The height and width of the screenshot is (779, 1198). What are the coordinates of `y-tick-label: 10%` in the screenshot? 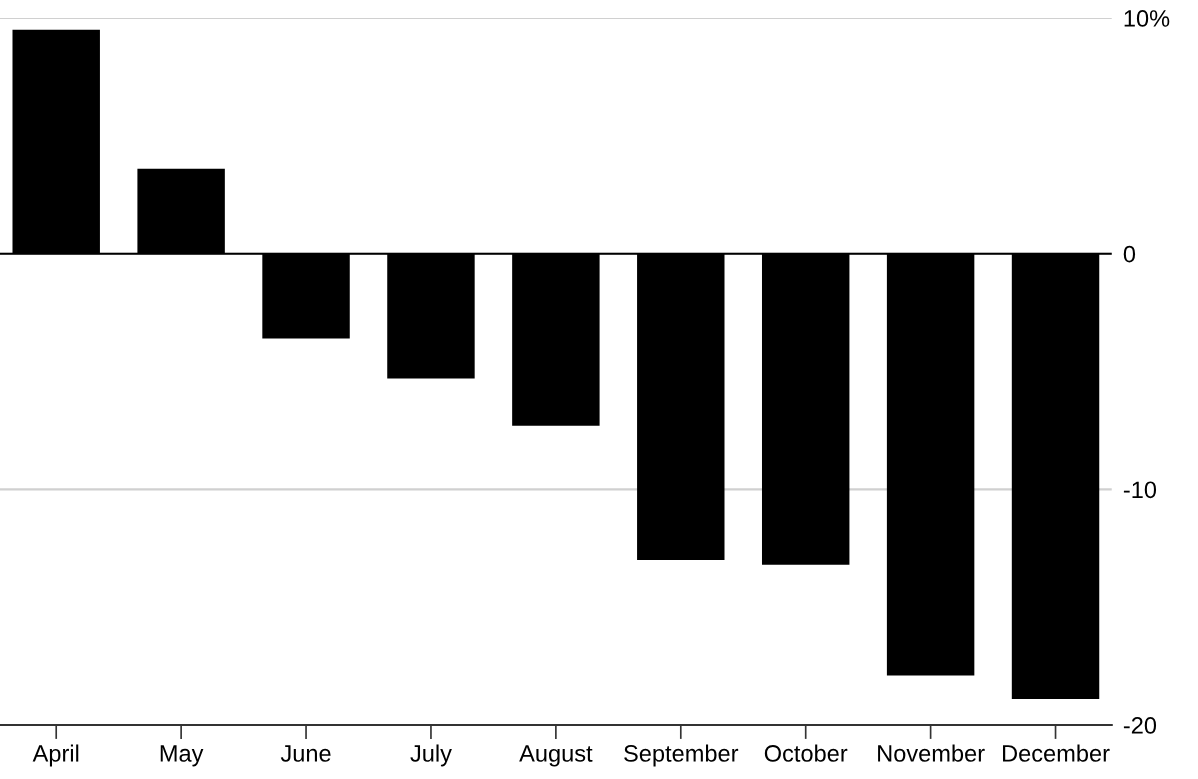 It's located at (1147, 18).